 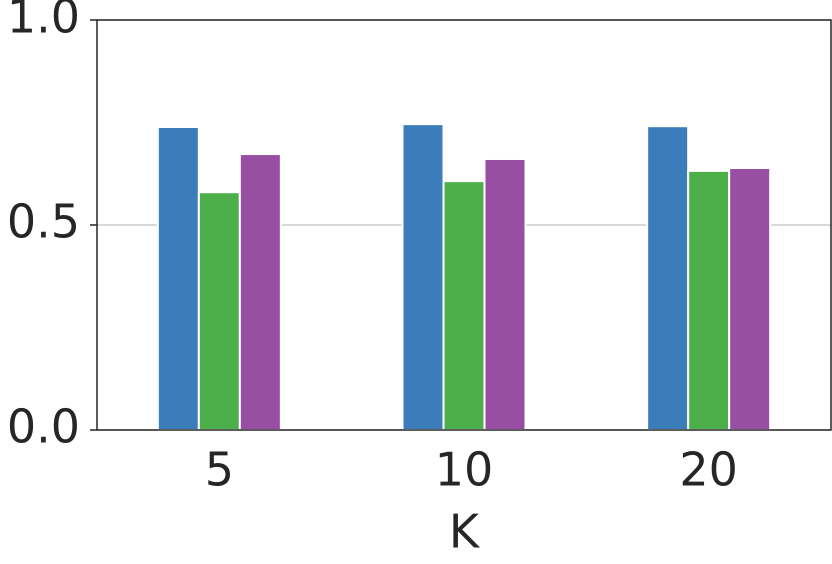 I want to click on x-tick-label: 5, so click(x=219, y=470).